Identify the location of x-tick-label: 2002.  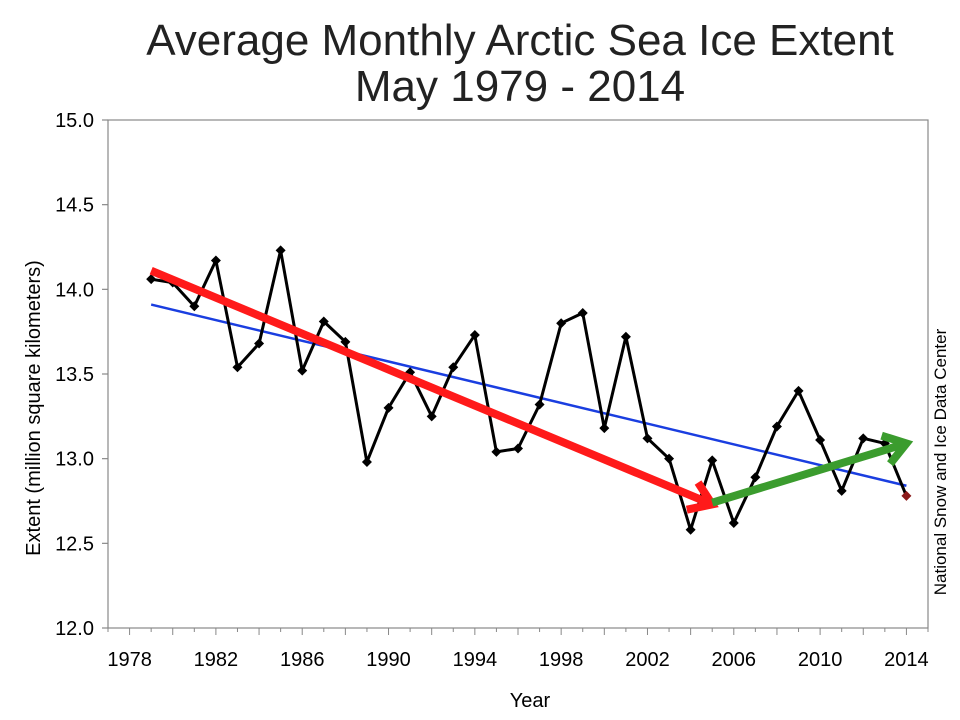
(647, 660).